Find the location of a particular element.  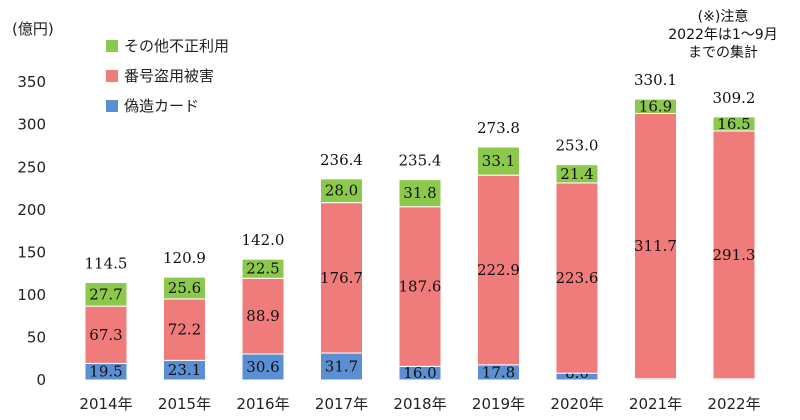

bar-segment-value-label: 176.7 is located at coordinates (341, 278).